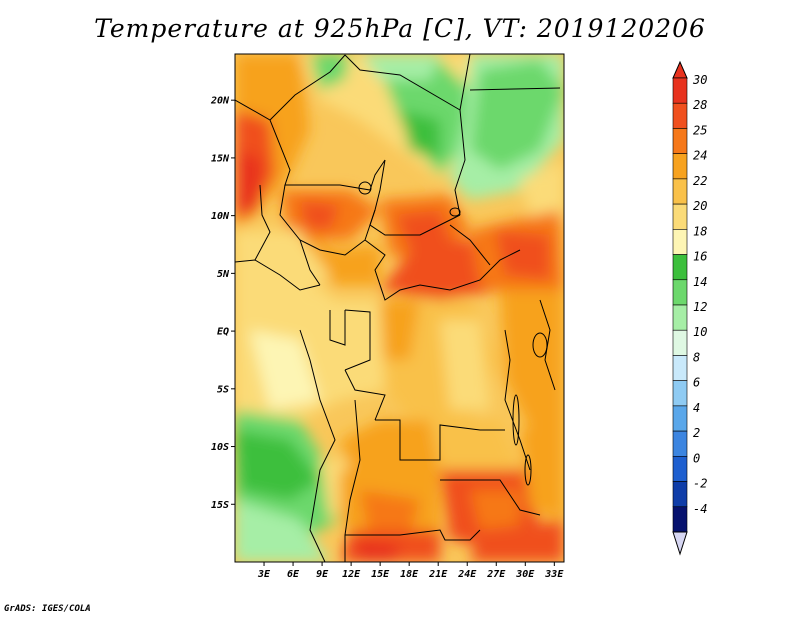 This screenshot has width=800, height=618. What do you see at coordinates (696, 357) in the screenshot?
I see `colorbar-label: 8` at bounding box center [696, 357].